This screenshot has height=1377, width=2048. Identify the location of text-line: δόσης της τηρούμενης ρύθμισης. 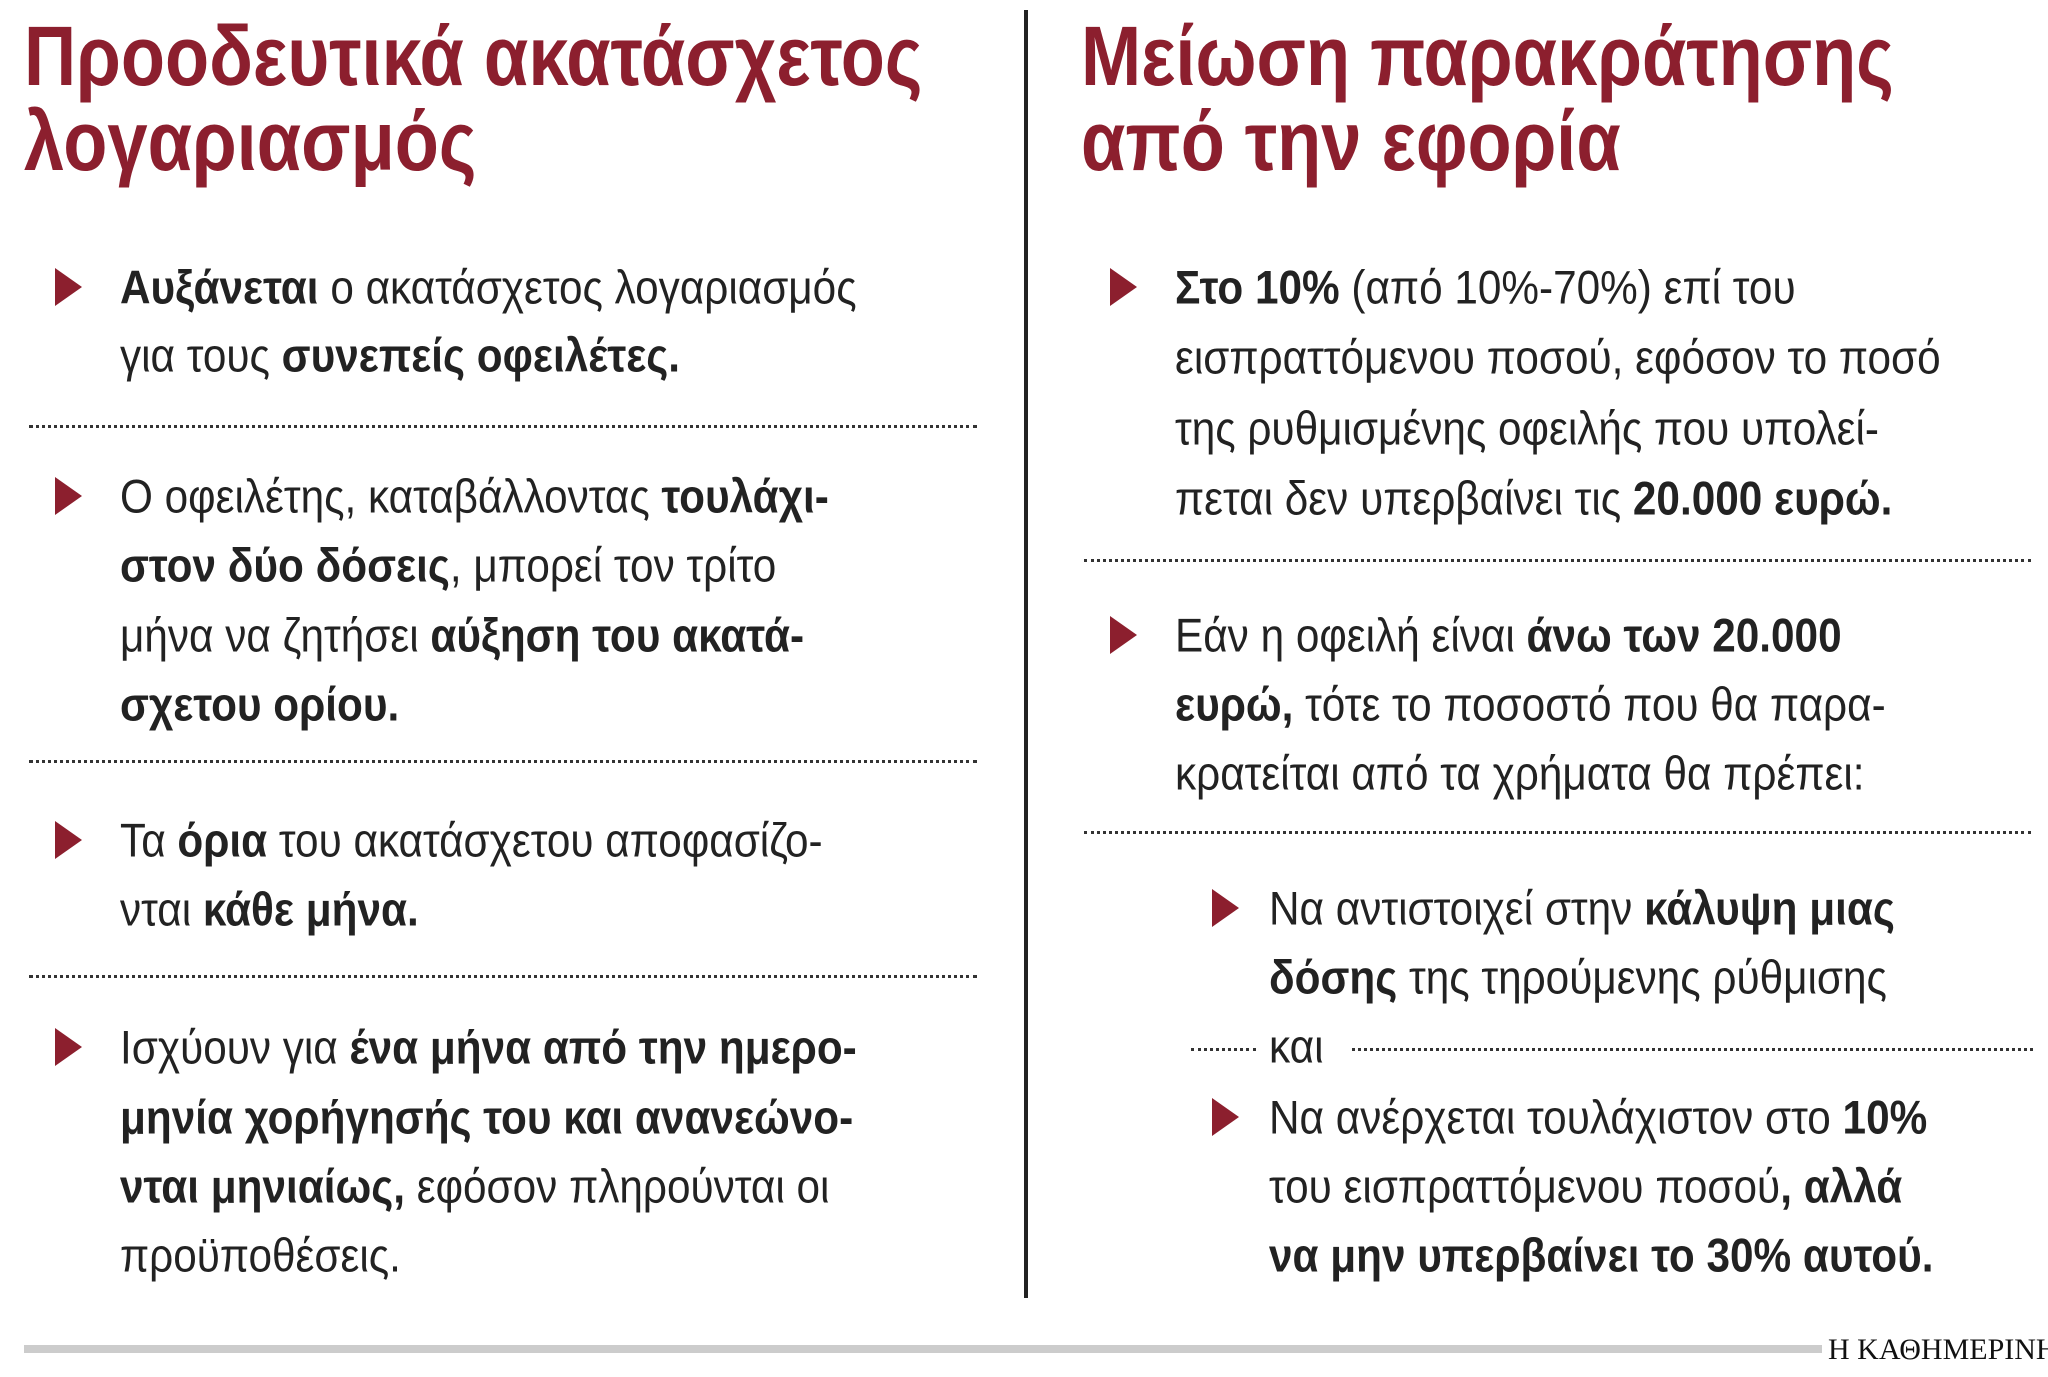
(1578, 977).